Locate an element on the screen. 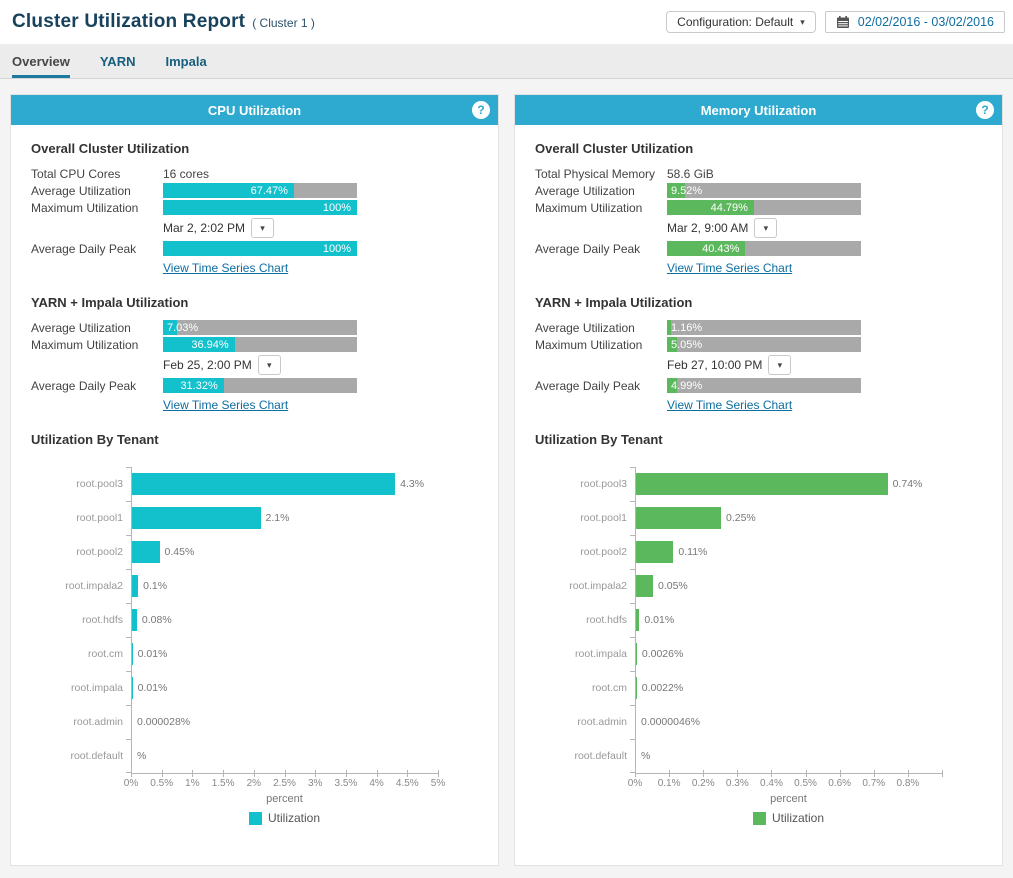 The width and height of the screenshot is (1013, 878). tenant-bar-area: 0.11% is located at coordinates (788, 552).